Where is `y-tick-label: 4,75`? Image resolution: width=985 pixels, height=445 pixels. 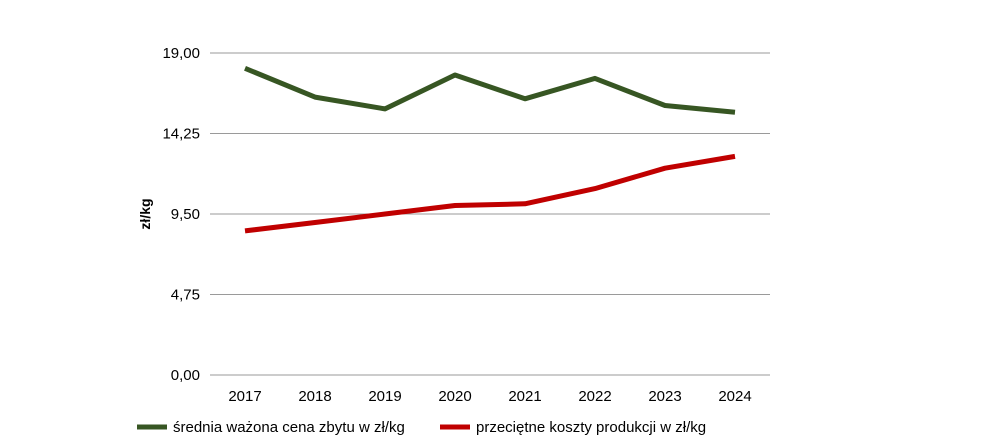 y-tick-label: 4,75 is located at coordinates (185, 295).